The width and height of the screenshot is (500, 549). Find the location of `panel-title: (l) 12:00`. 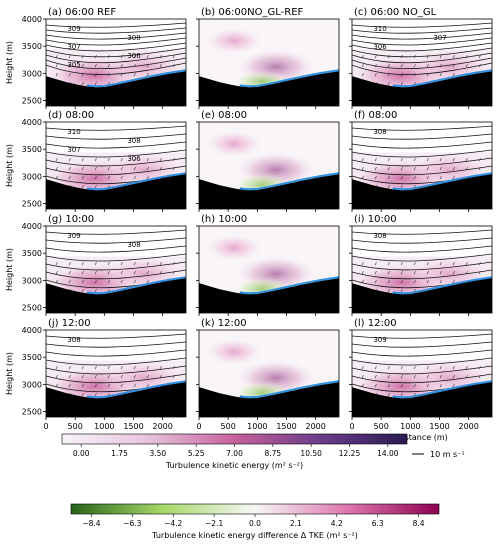

panel-title: (l) 12:00 is located at coordinates (375, 323).